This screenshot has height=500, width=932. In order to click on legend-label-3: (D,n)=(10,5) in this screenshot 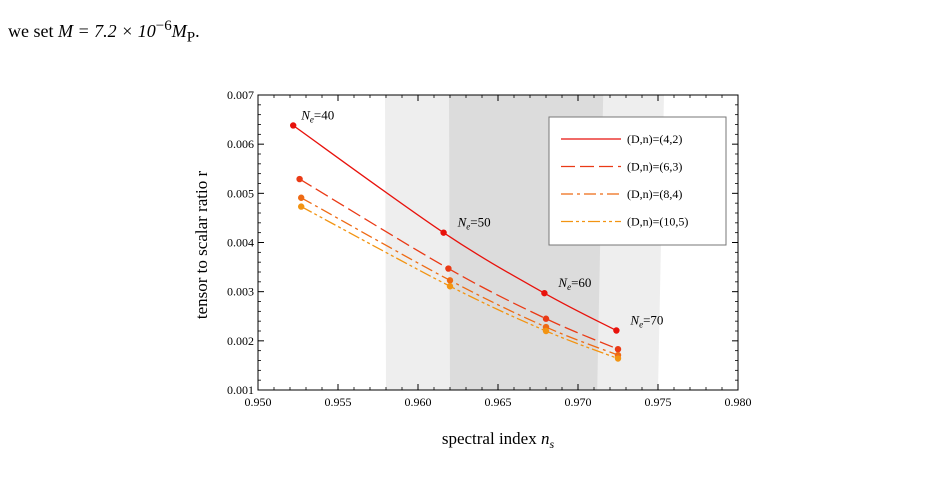, I will do `click(657, 222)`.